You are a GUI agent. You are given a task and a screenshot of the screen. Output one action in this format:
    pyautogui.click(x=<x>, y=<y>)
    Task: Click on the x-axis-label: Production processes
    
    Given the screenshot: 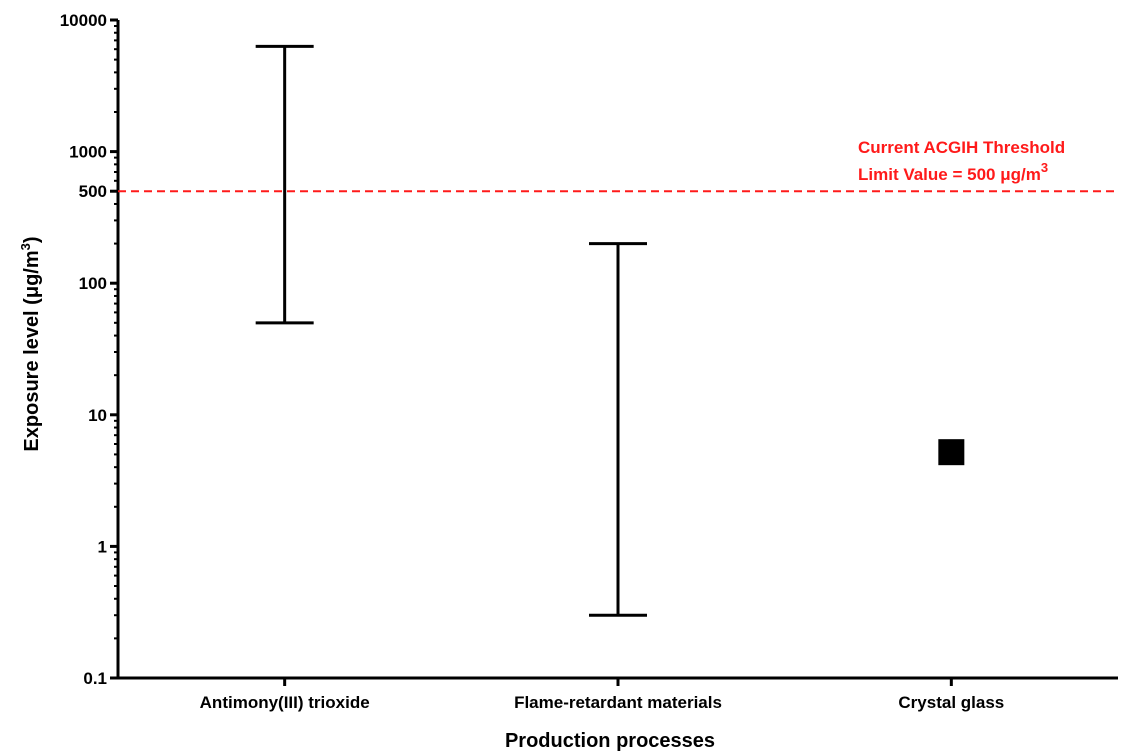 What is the action you would take?
    pyautogui.click(x=610, y=741)
    